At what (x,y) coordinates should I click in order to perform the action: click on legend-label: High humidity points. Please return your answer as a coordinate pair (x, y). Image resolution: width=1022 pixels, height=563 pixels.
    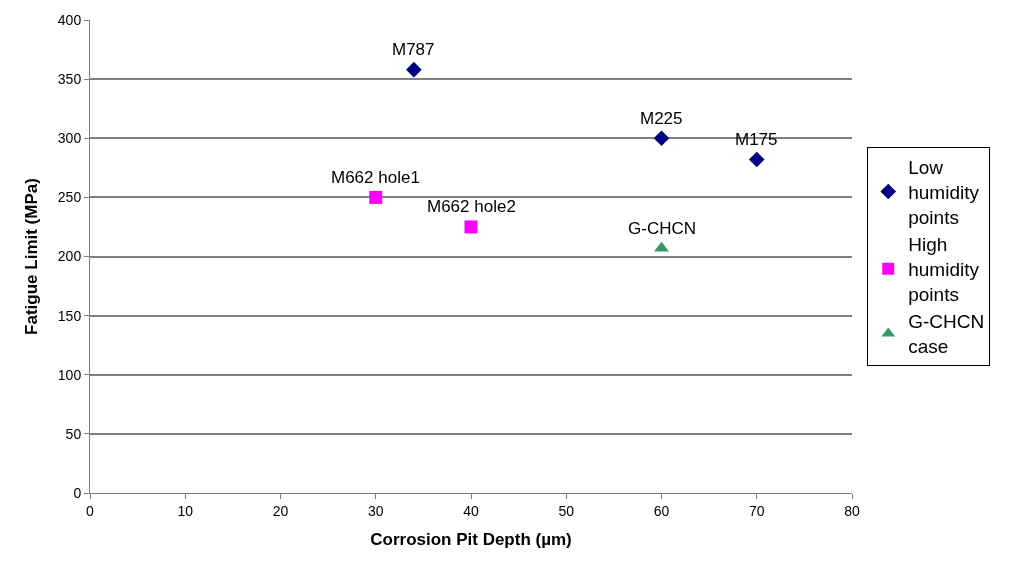
    Looking at the image, I should click on (944, 269).